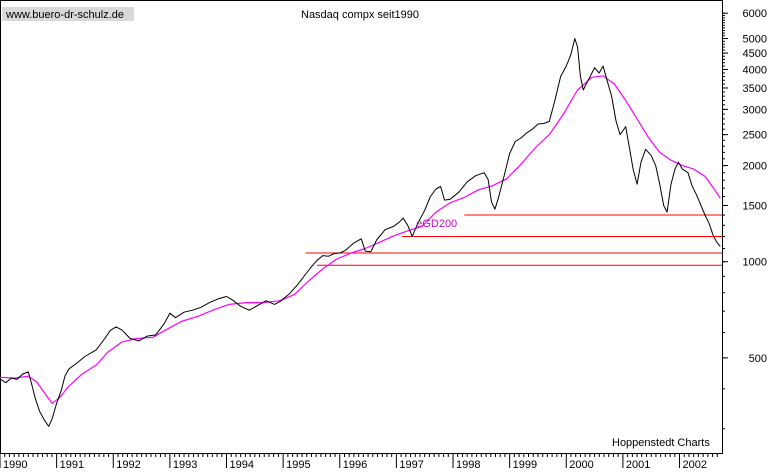 The height and width of the screenshot is (472, 771). Describe the element at coordinates (128, 465) in the screenshot. I see `x-tick-label-1992: 1992` at that location.